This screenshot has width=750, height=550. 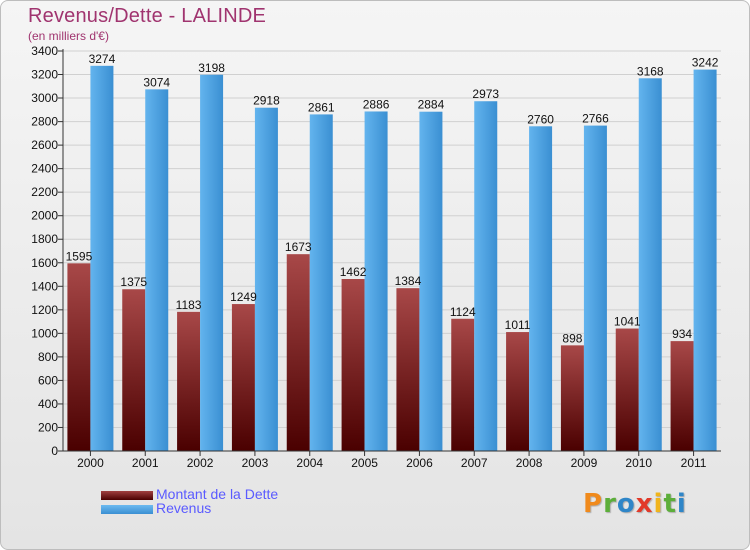 I want to click on bar-revenus-label: 2861, so click(x=321, y=107).